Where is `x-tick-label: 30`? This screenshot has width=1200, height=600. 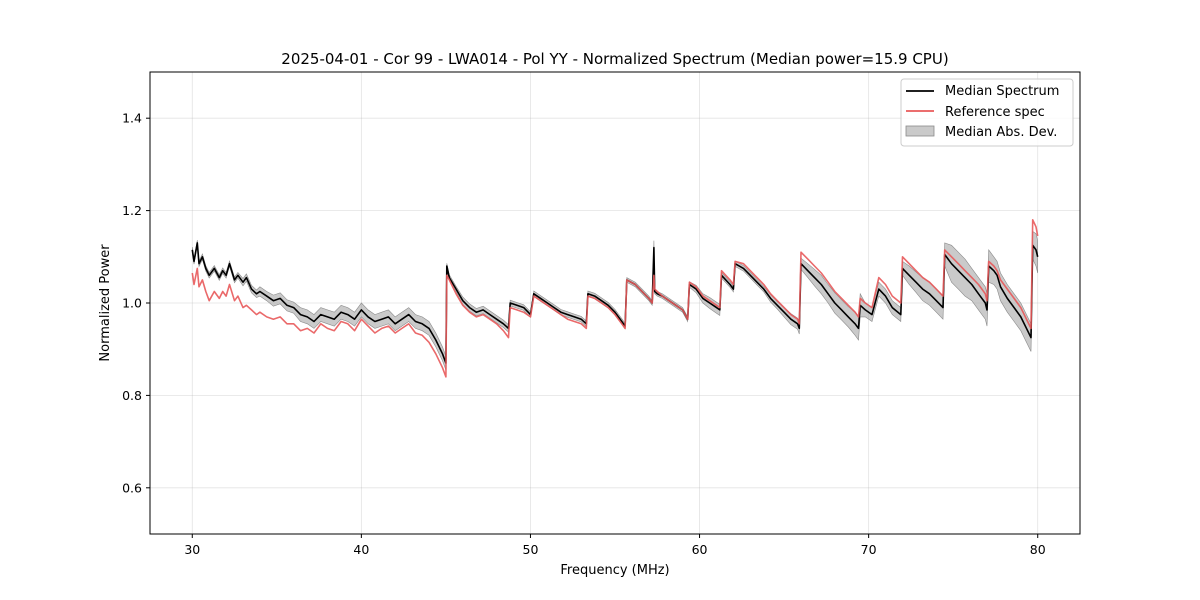 x-tick-label: 30 is located at coordinates (192, 549).